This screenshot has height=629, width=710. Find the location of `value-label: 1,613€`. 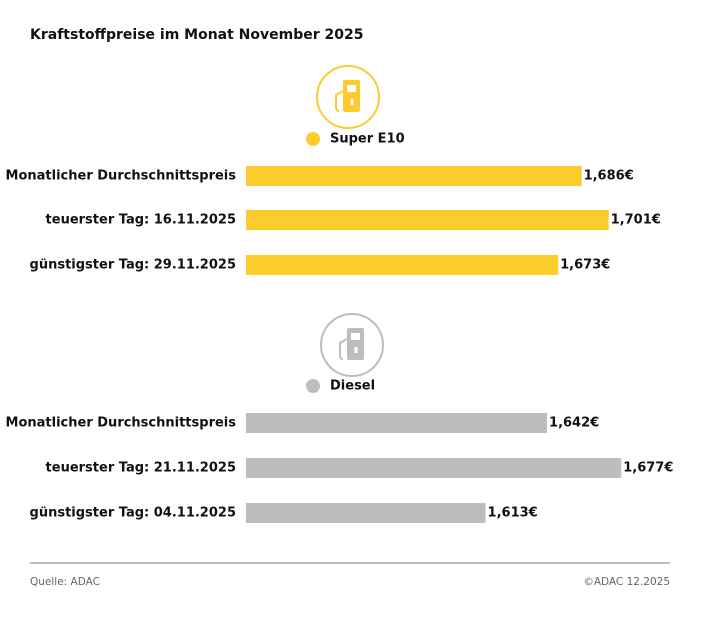

value-label: 1,613€ is located at coordinates (513, 513).